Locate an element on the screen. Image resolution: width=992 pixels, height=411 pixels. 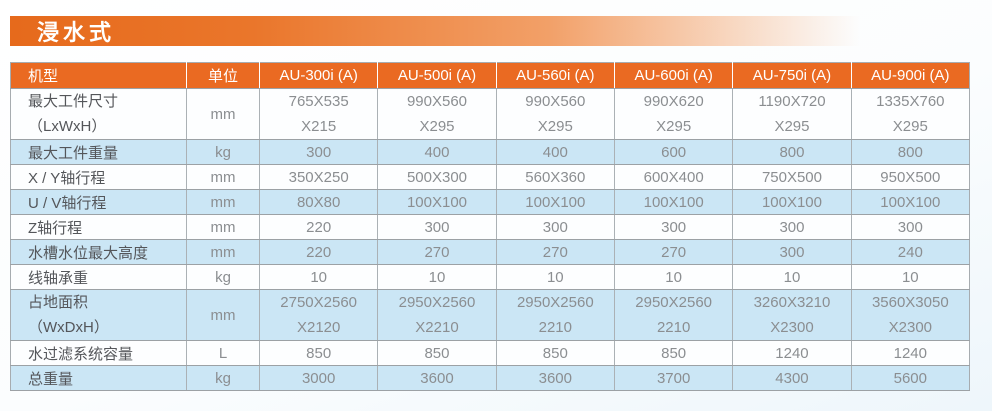
value-cell-3: 850 is located at coordinates (673, 353).